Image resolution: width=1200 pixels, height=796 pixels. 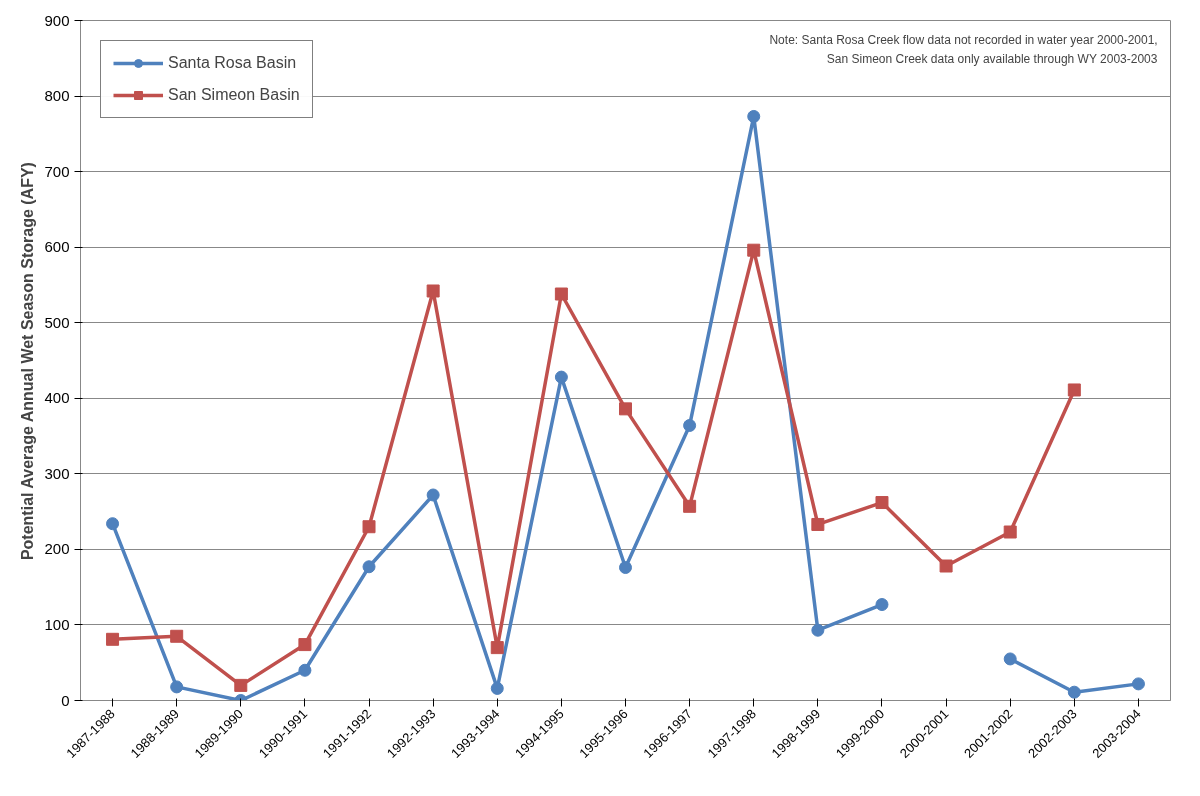 What do you see at coordinates (57, 322) in the screenshot?
I see `y-tick-label: 500` at bounding box center [57, 322].